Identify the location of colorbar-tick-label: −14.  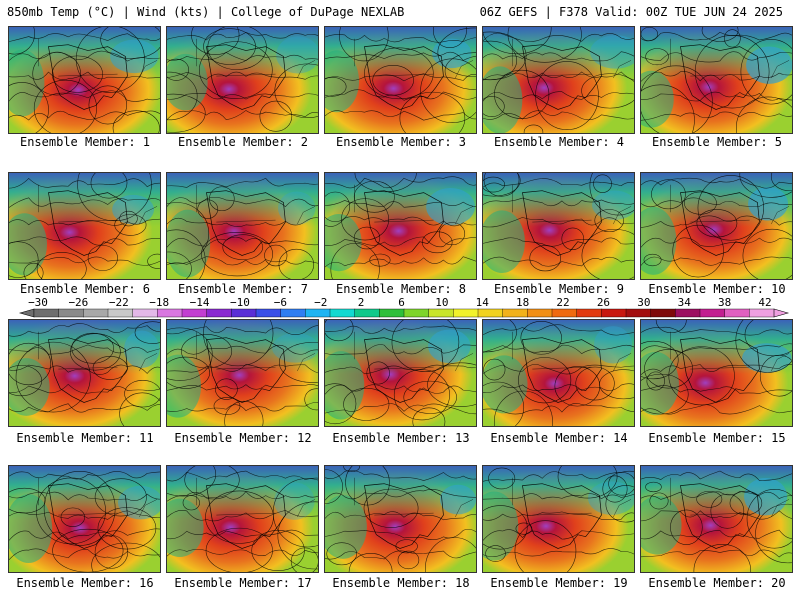
(199, 302).